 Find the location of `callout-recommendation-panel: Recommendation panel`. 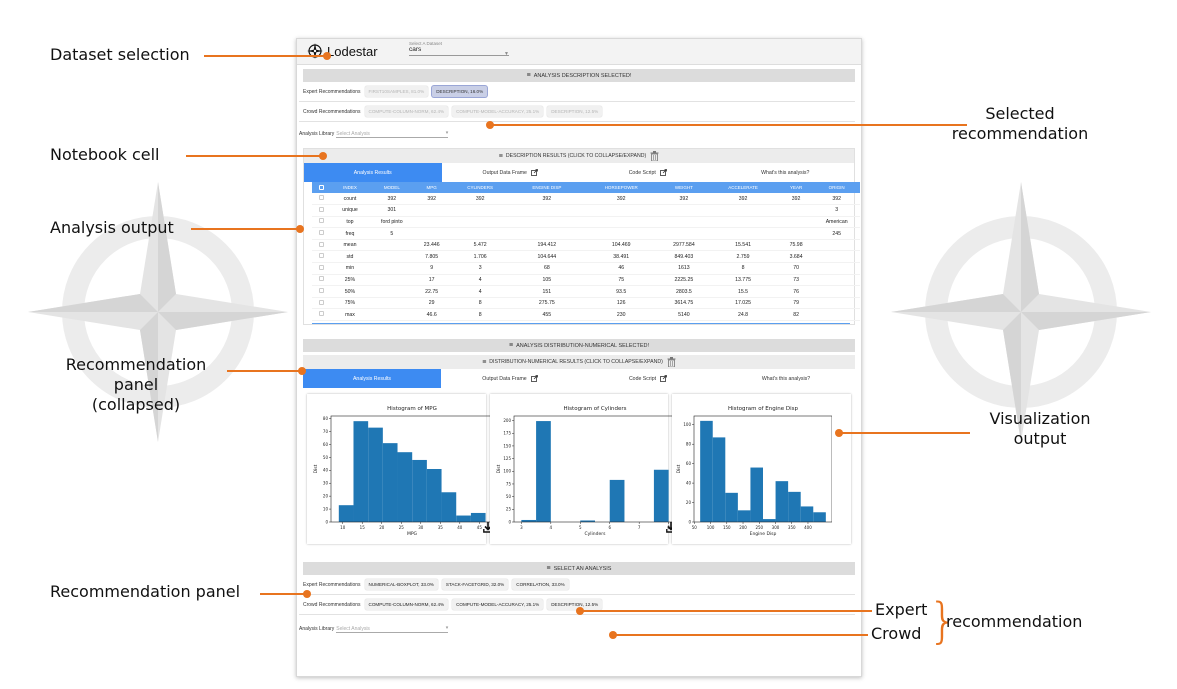

callout-recommendation-panel: Recommendation panel is located at coordinates (145, 591).